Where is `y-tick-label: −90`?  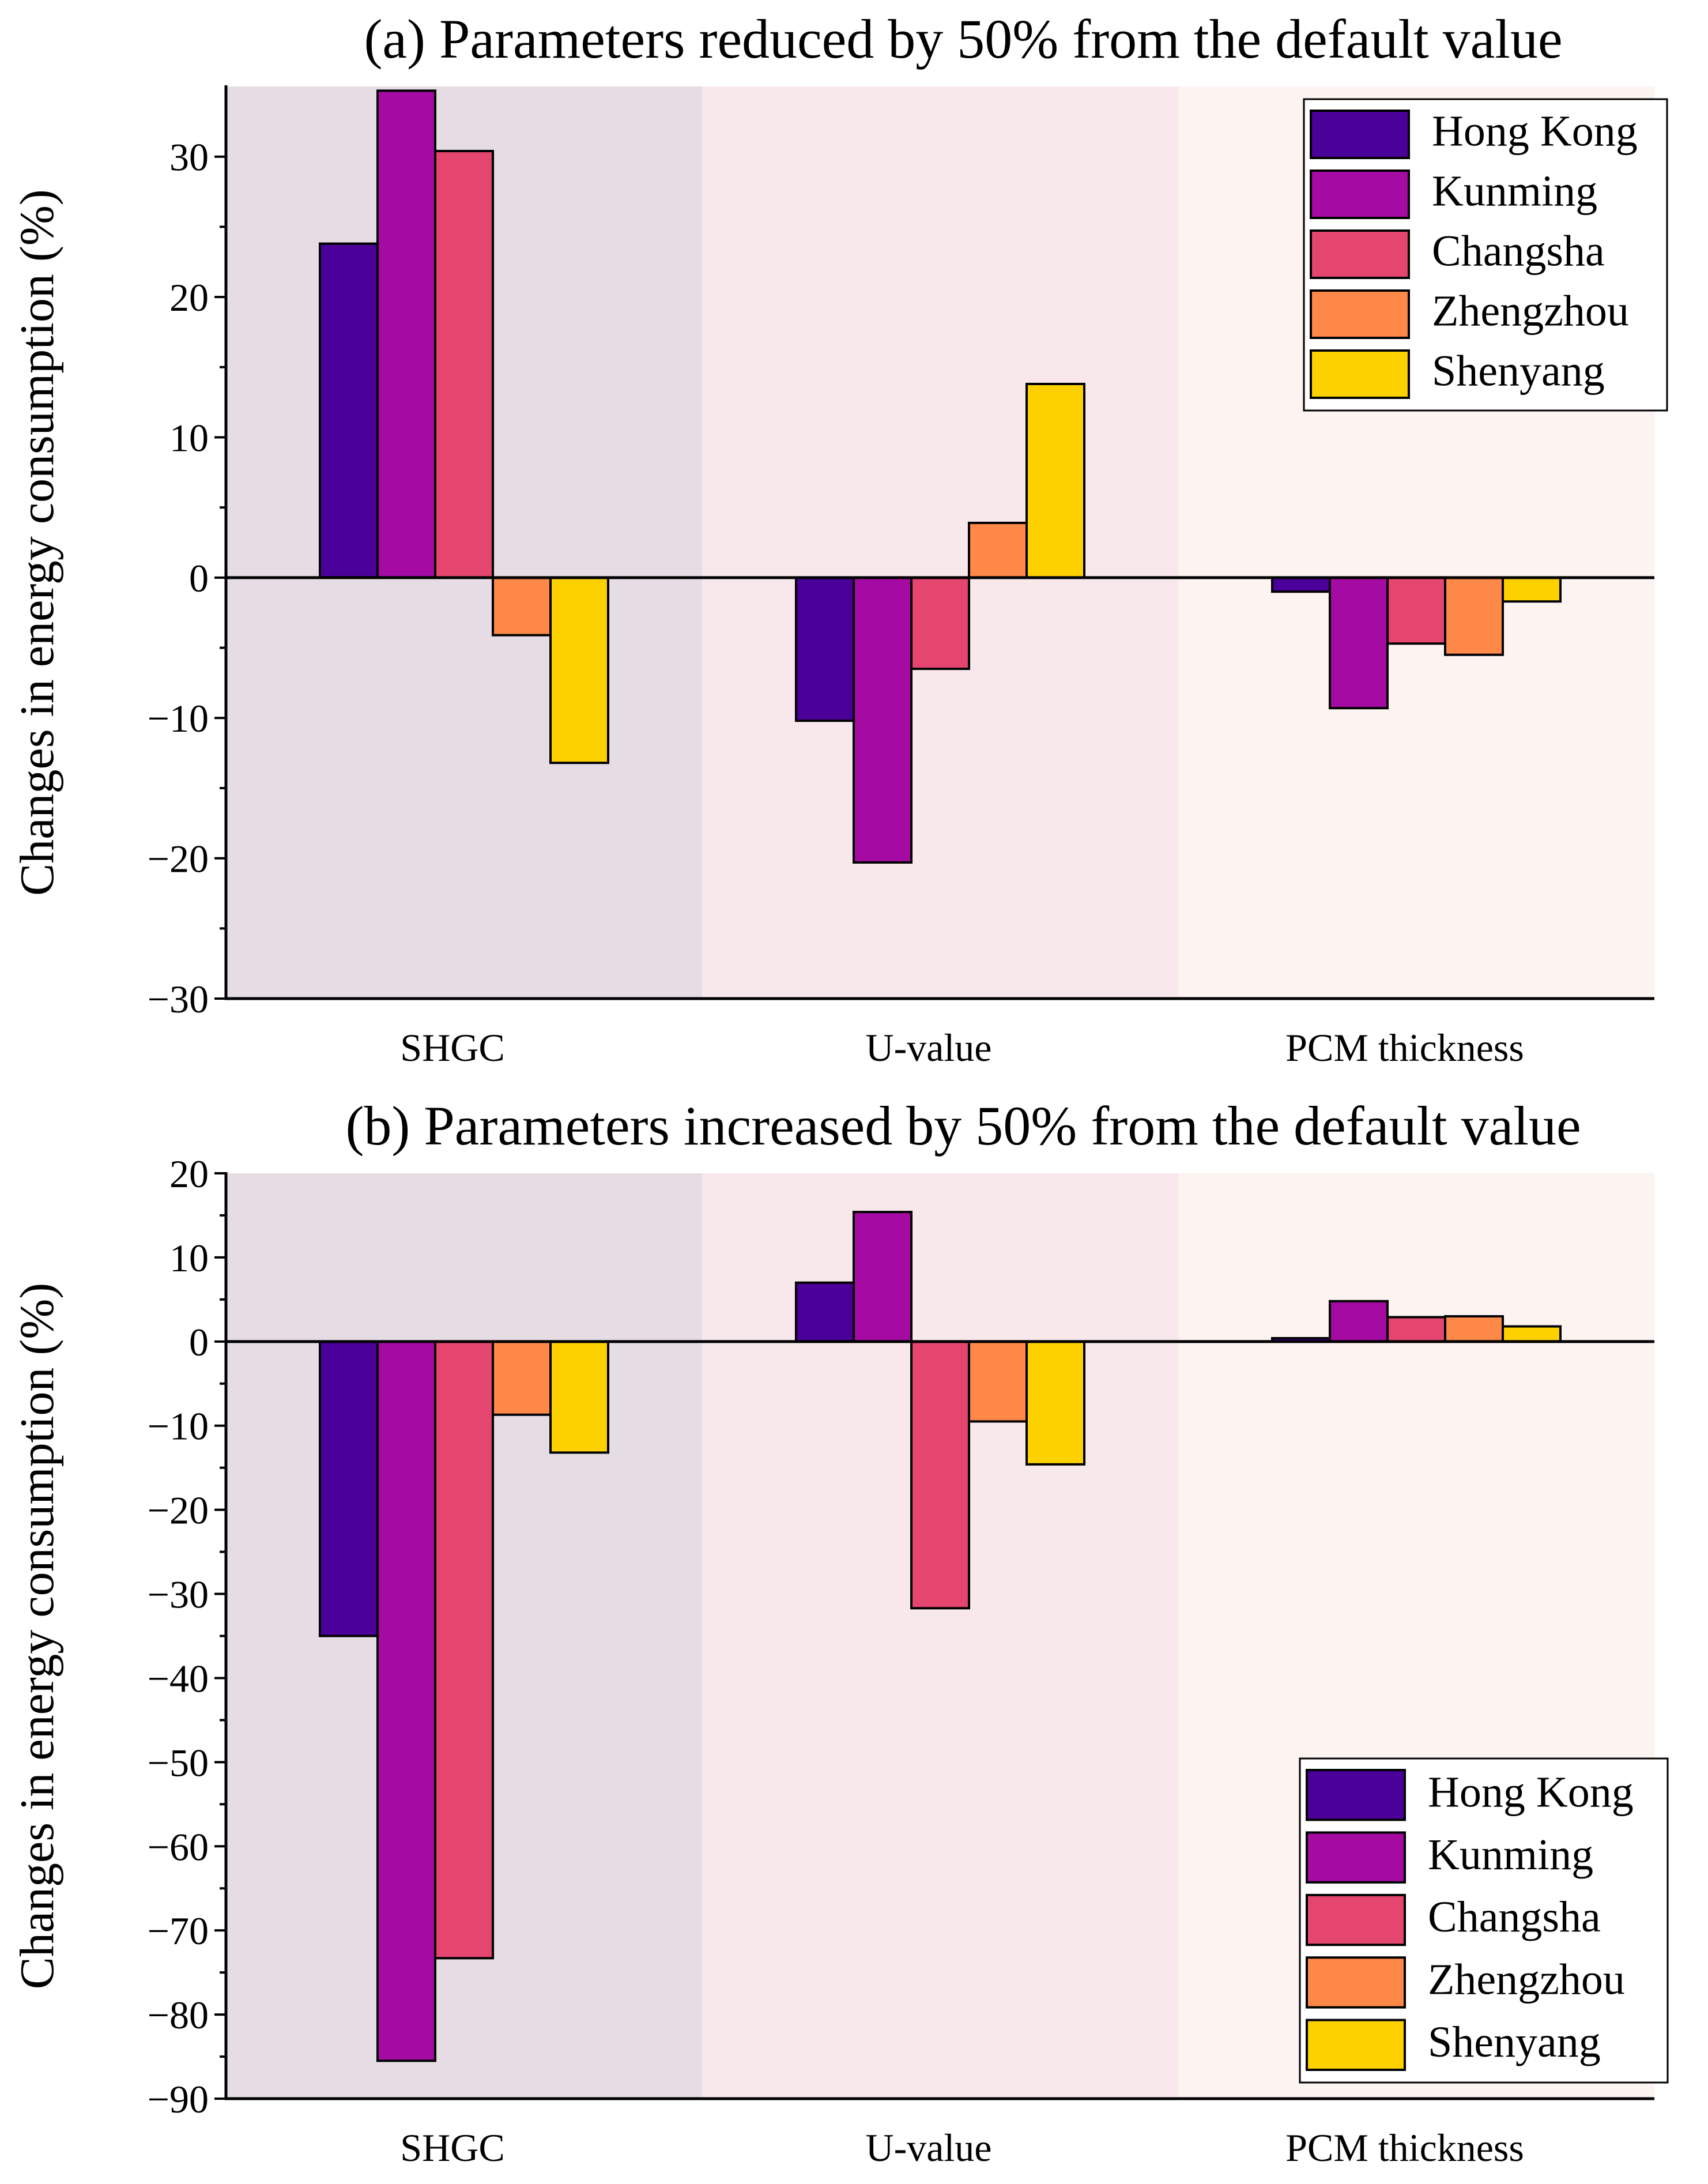
y-tick-label: −90 is located at coordinates (178, 2099).